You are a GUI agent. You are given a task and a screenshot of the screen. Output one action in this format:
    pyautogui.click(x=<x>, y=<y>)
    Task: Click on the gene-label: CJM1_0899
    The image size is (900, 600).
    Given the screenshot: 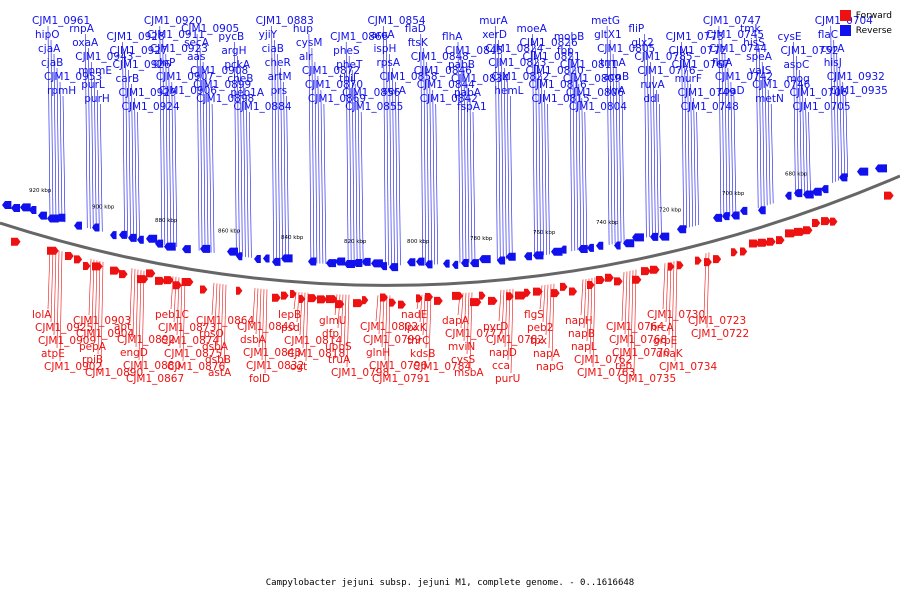 What is the action you would take?
    pyautogui.click(x=222, y=85)
    